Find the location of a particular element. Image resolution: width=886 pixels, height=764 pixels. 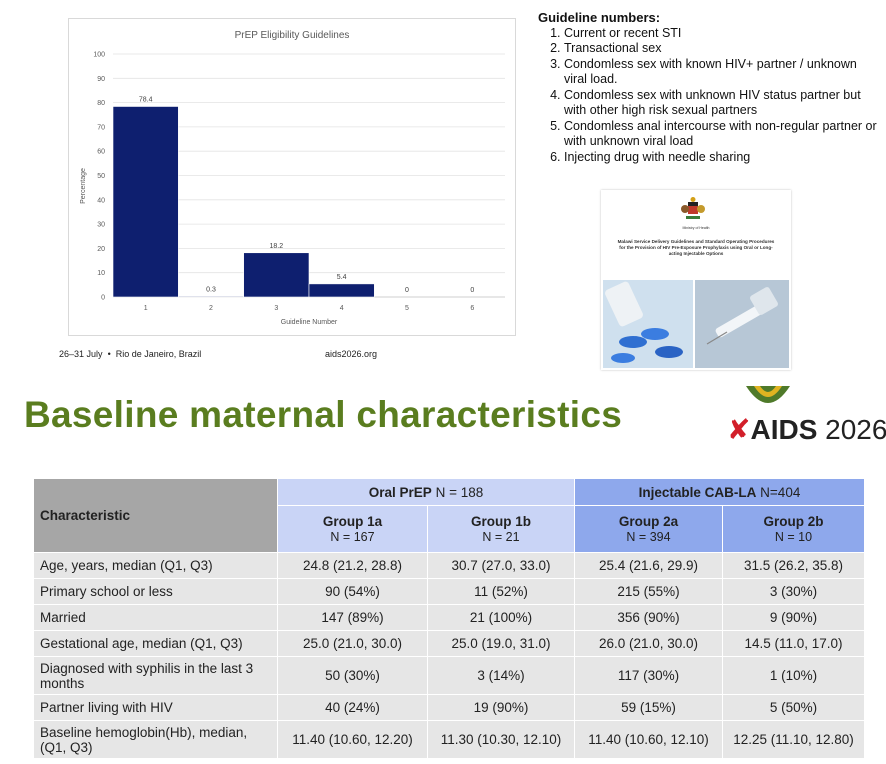

table-cell: 11.40 (10.60, 12.20) is located at coordinates (352, 739).